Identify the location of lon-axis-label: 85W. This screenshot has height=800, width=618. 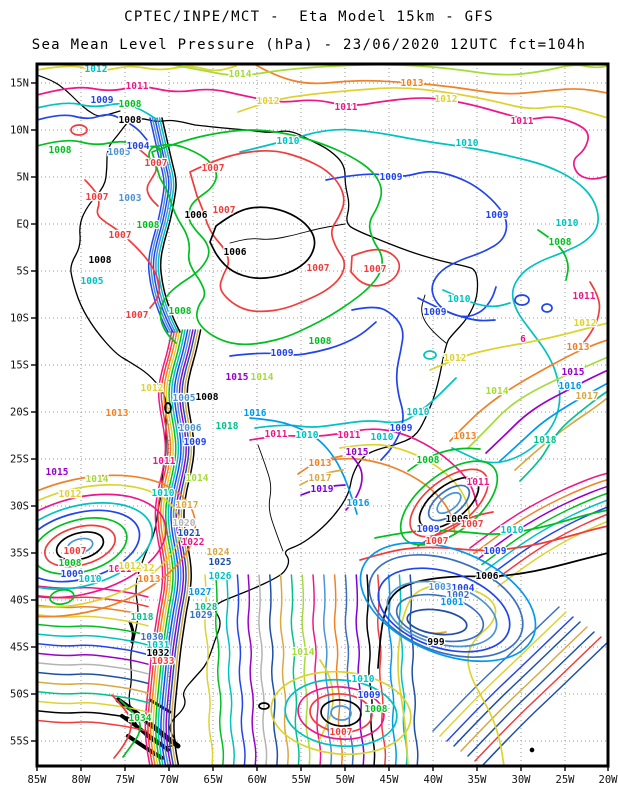
(38, 780).